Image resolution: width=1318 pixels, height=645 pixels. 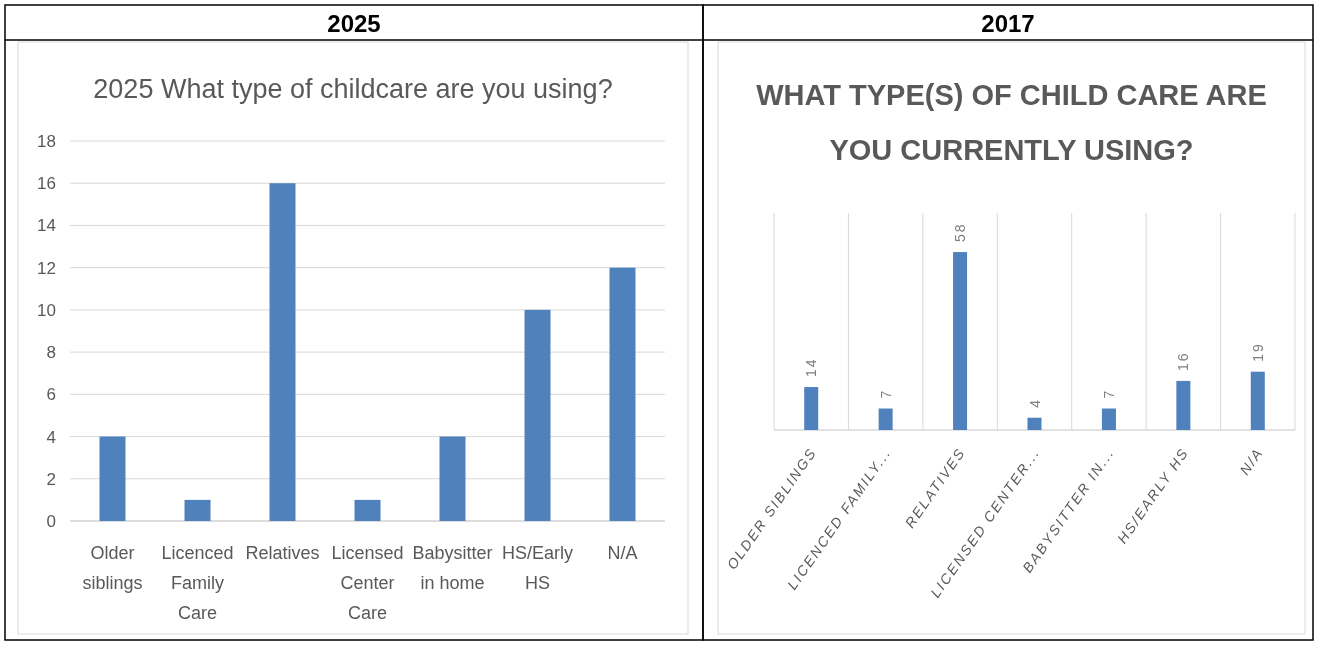 What do you see at coordinates (51, 521) in the screenshot?
I see `y-tick-label: 0` at bounding box center [51, 521].